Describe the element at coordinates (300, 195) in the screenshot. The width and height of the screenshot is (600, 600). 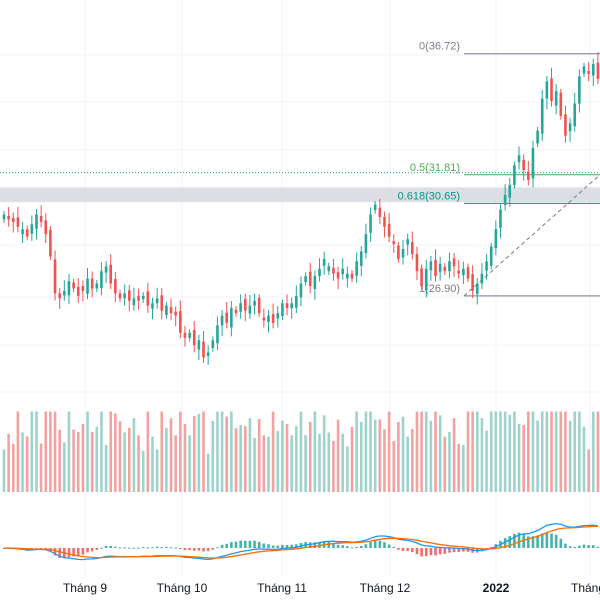
I see `resistance-zone` at that location.